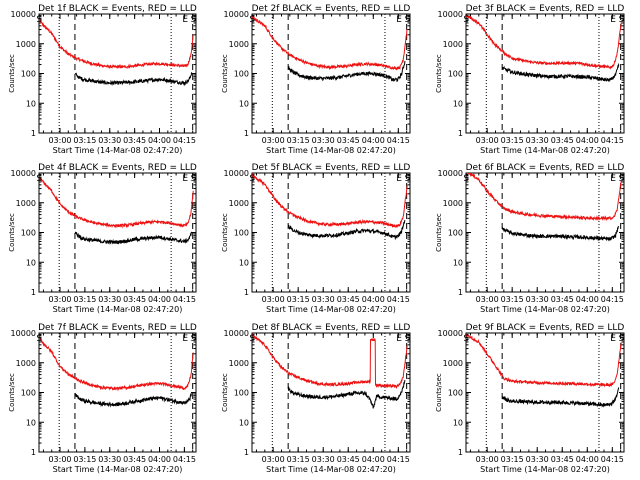 This screenshot has height=480, width=640. What do you see at coordinates (455, 74) in the screenshot?
I see `y-tick-label: 100` at bounding box center [455, 74].